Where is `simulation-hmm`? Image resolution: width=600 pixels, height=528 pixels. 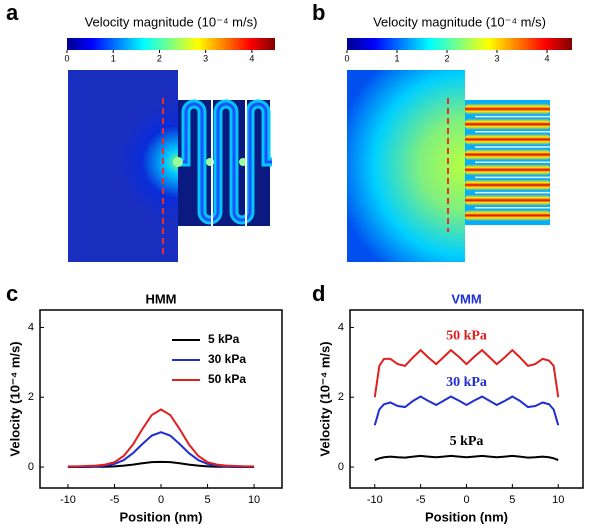
simulation-hmm is located at coordinates (170, 166).